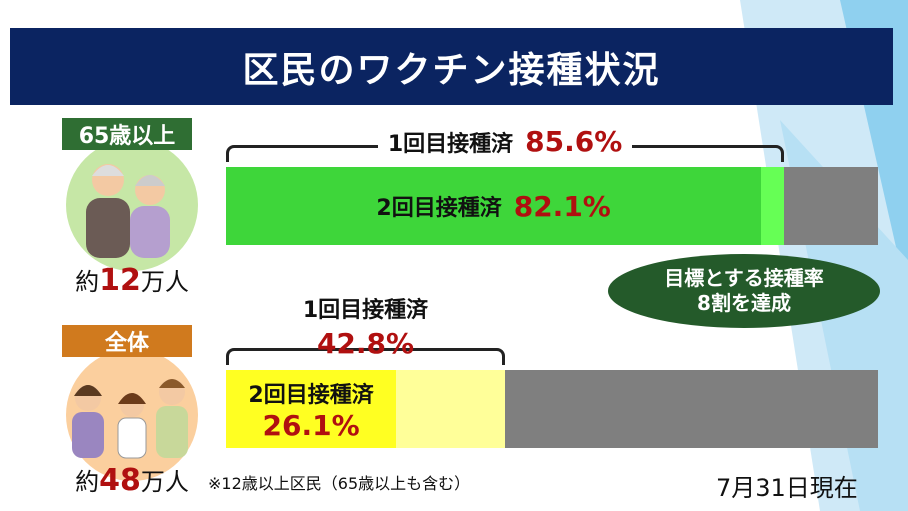 The height and width of the screenshot is (511, 908). I want to click on bar-track: 2回目接種済 82.1%, so click(552, 206).